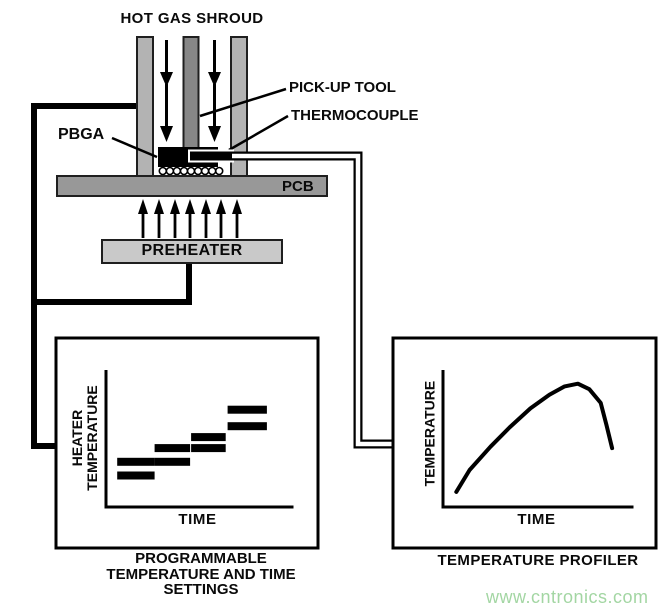 The width and height of the screenshot is (671, 616). What do you see at coordinates (214, 91) in the screenshot?
I see `down-arrow-right` at bounding box center [214, 91].